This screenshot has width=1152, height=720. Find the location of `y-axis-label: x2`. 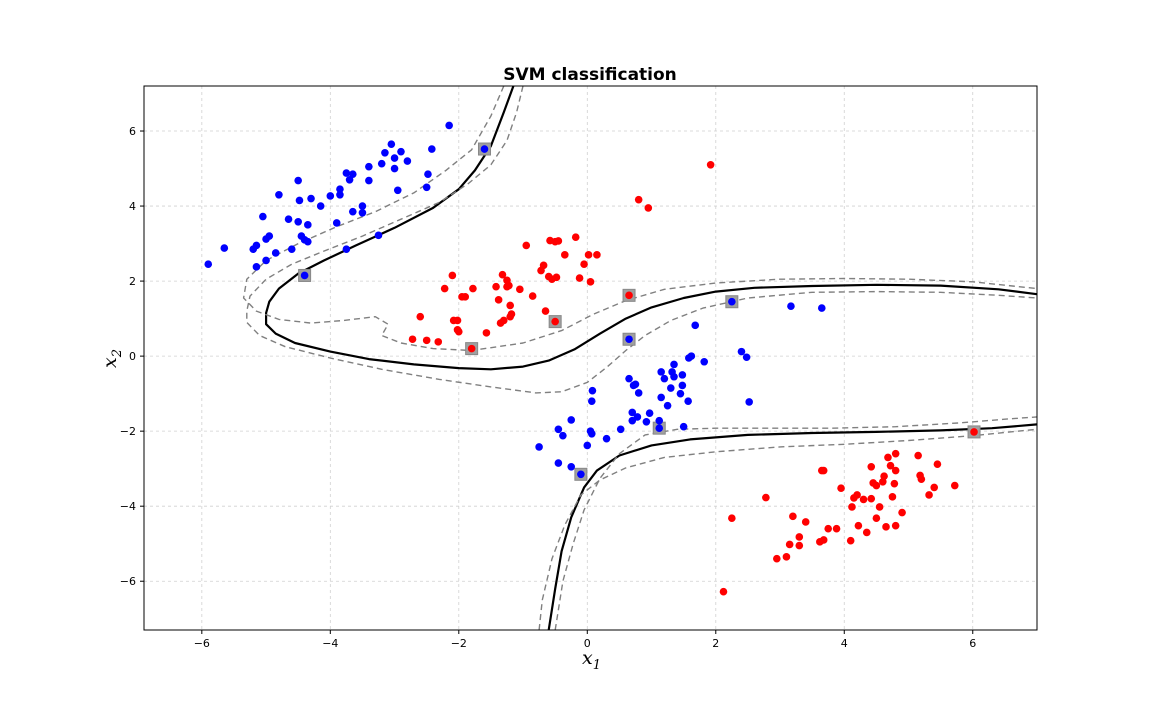

y-axis-label: x2 is located at coordinates (112, 358).